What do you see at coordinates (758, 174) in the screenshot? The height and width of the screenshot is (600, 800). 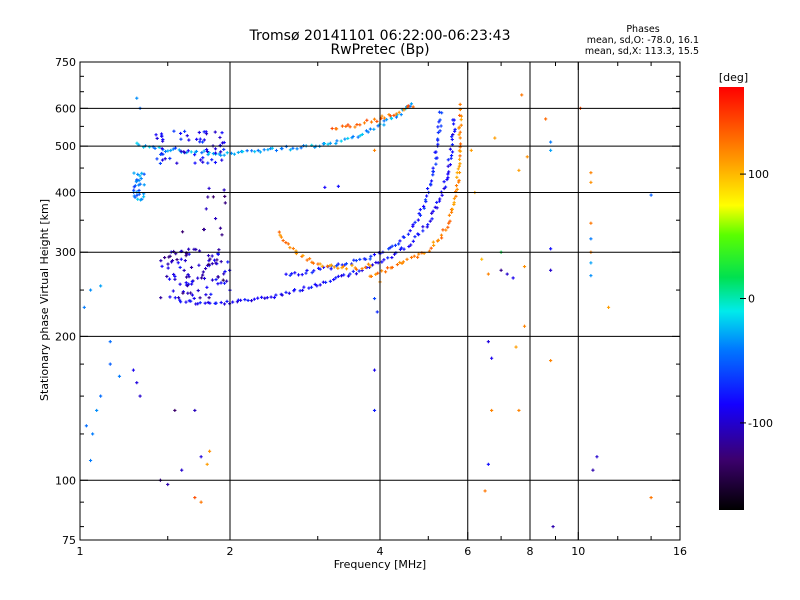 I see `colorbar-tick-label: 100` at bounding box center [758, 174].